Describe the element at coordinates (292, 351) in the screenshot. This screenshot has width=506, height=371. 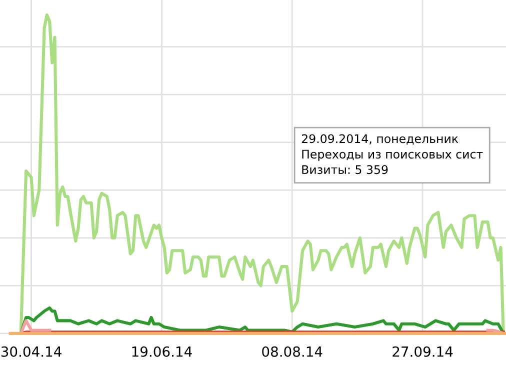
I see `x-tick-label: 08.08.14` at that location.